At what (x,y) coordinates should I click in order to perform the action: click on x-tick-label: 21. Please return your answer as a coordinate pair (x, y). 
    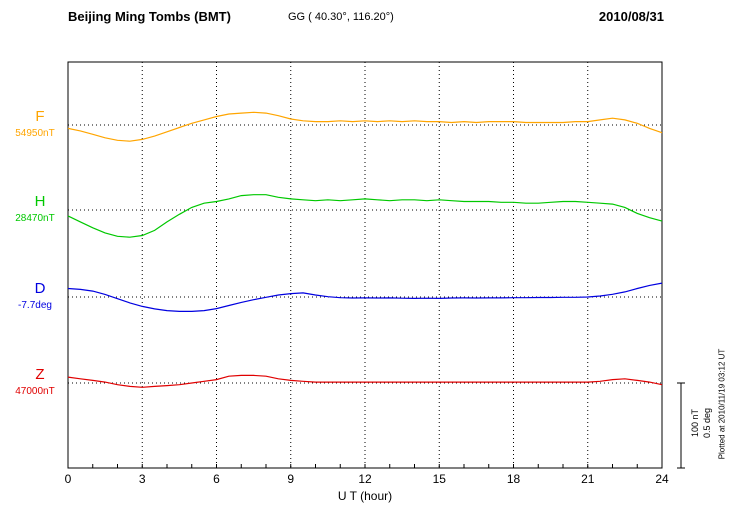
    Looking at the image, I should click on (588, 479).